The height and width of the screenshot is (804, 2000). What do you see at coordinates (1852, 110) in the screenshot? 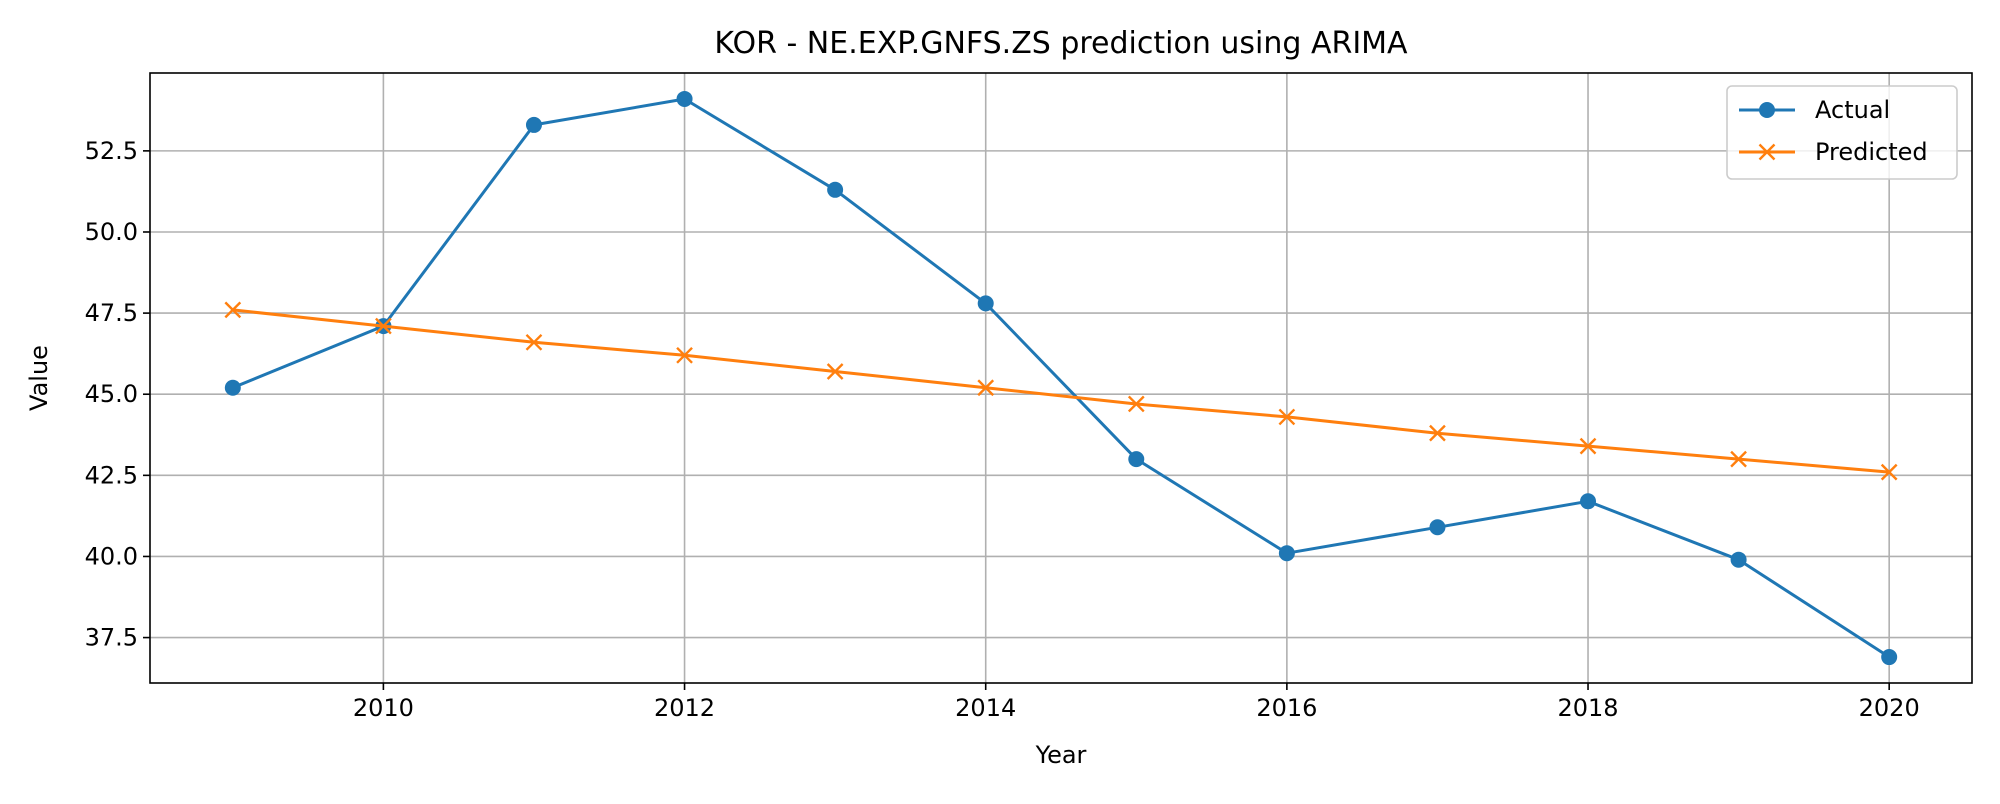
I see `legend-label: Actual` at bounding box center [1852, 110].